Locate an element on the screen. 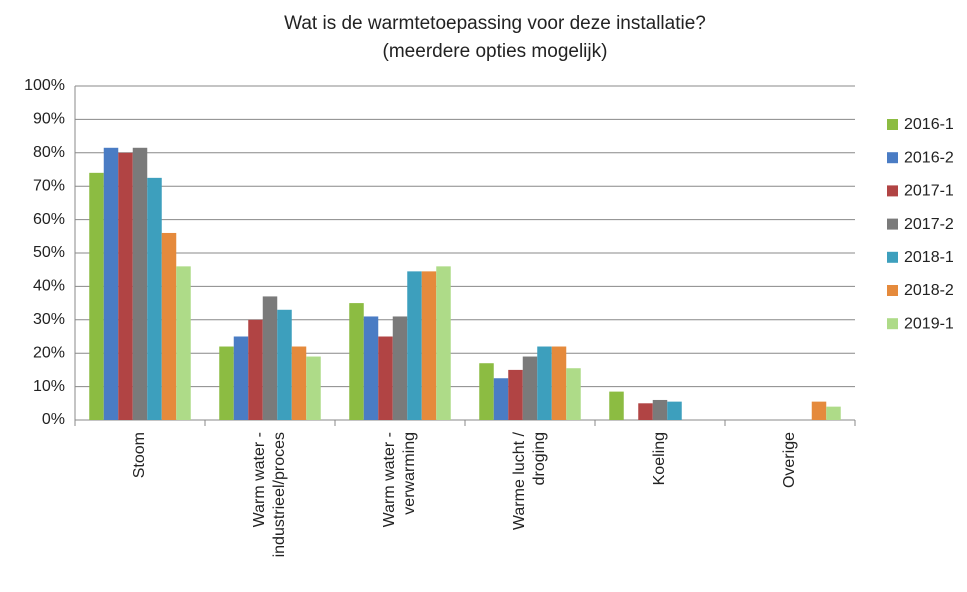  legend-label: 2019-1 is located at coordinates (929, 323).